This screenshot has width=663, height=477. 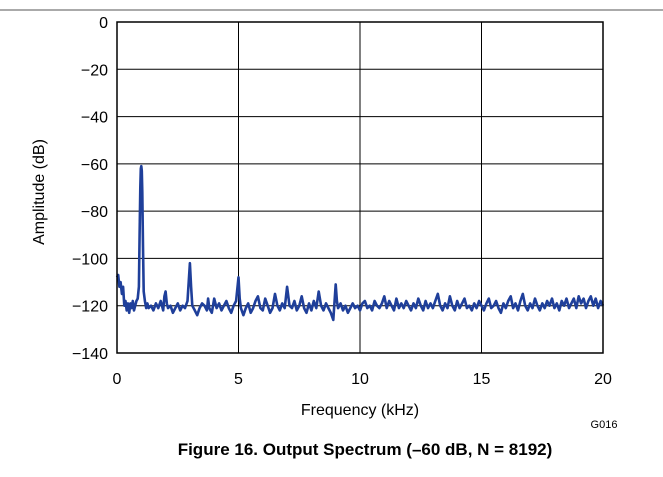 What do you see at coordinates (90, 354) in the screenshot?
I see `y-tick-label: −140` at bounding box center [90, 354].